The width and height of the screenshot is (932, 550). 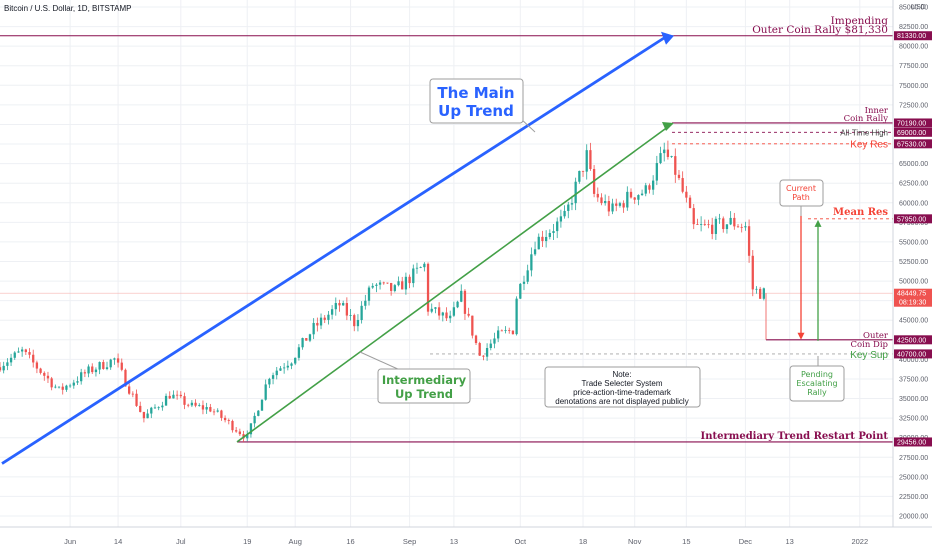 I want to click on pending-rally-label: Escalating, so click(x=816, y=383).